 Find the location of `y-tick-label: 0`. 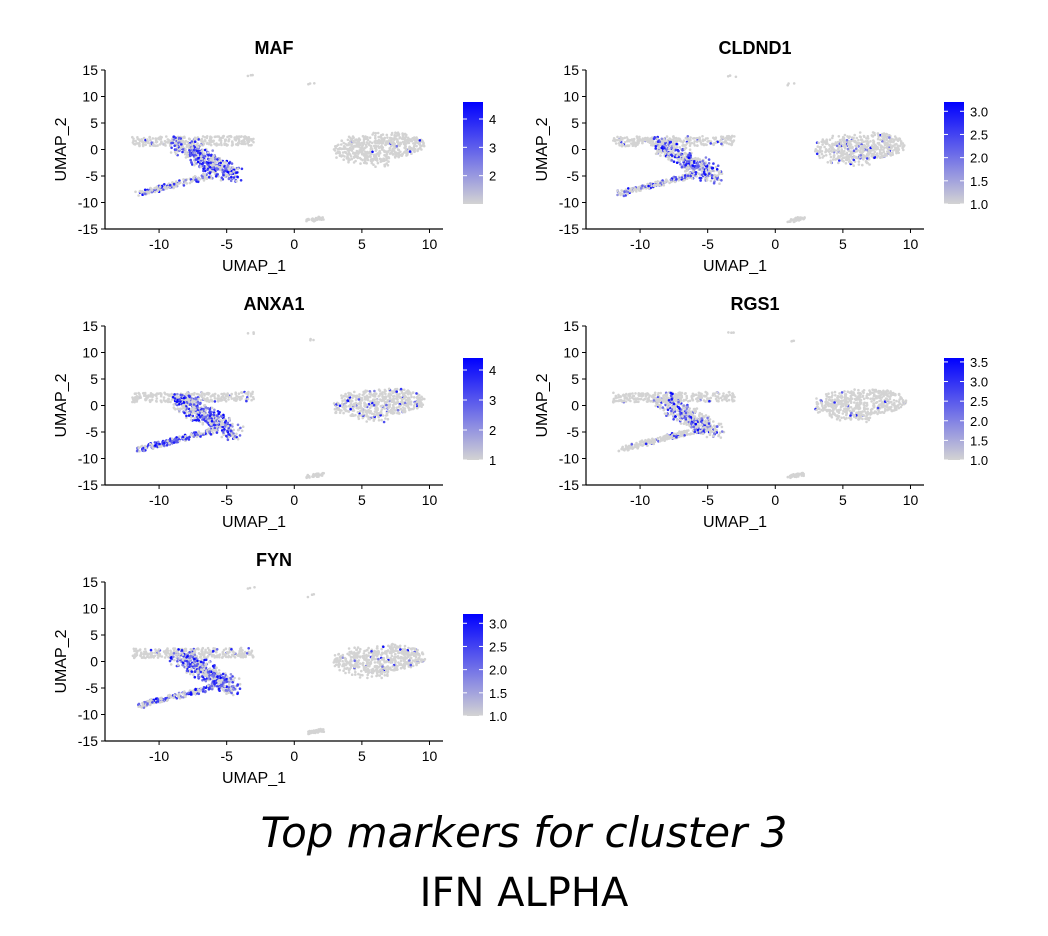

y-tick-label: 0 is located at coordinates (94, 150).